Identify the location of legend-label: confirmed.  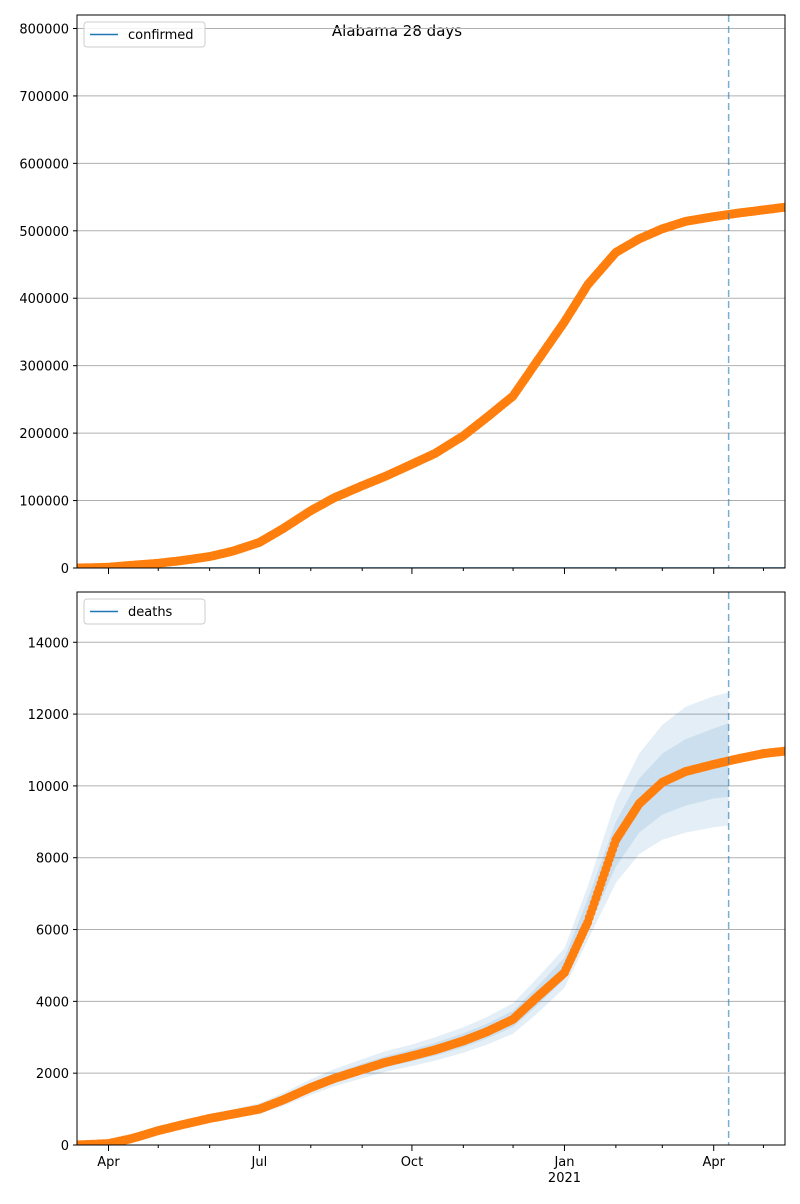
(161, 35).